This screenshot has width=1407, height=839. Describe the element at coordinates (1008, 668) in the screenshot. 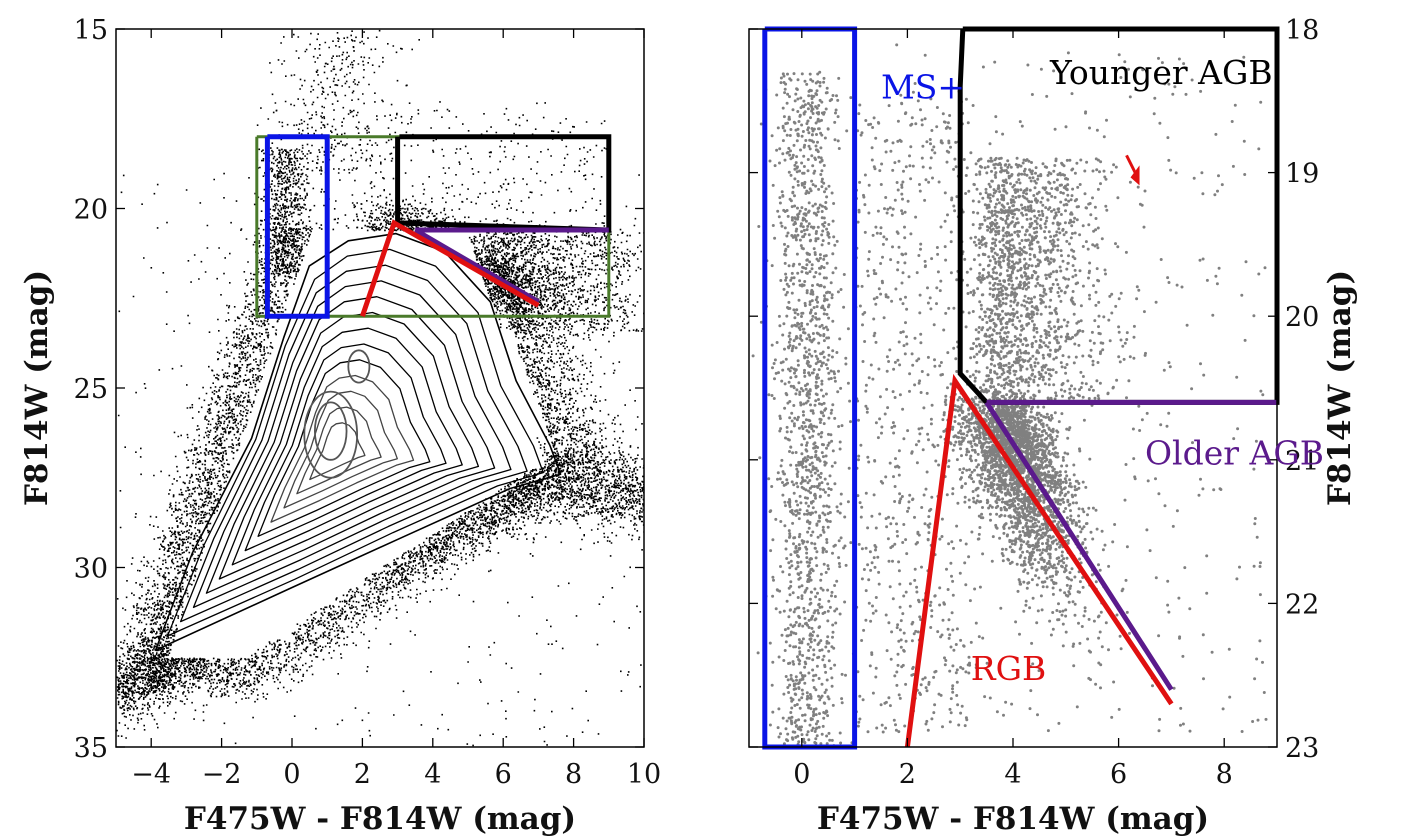

I see `region-label: RGB` at that location.